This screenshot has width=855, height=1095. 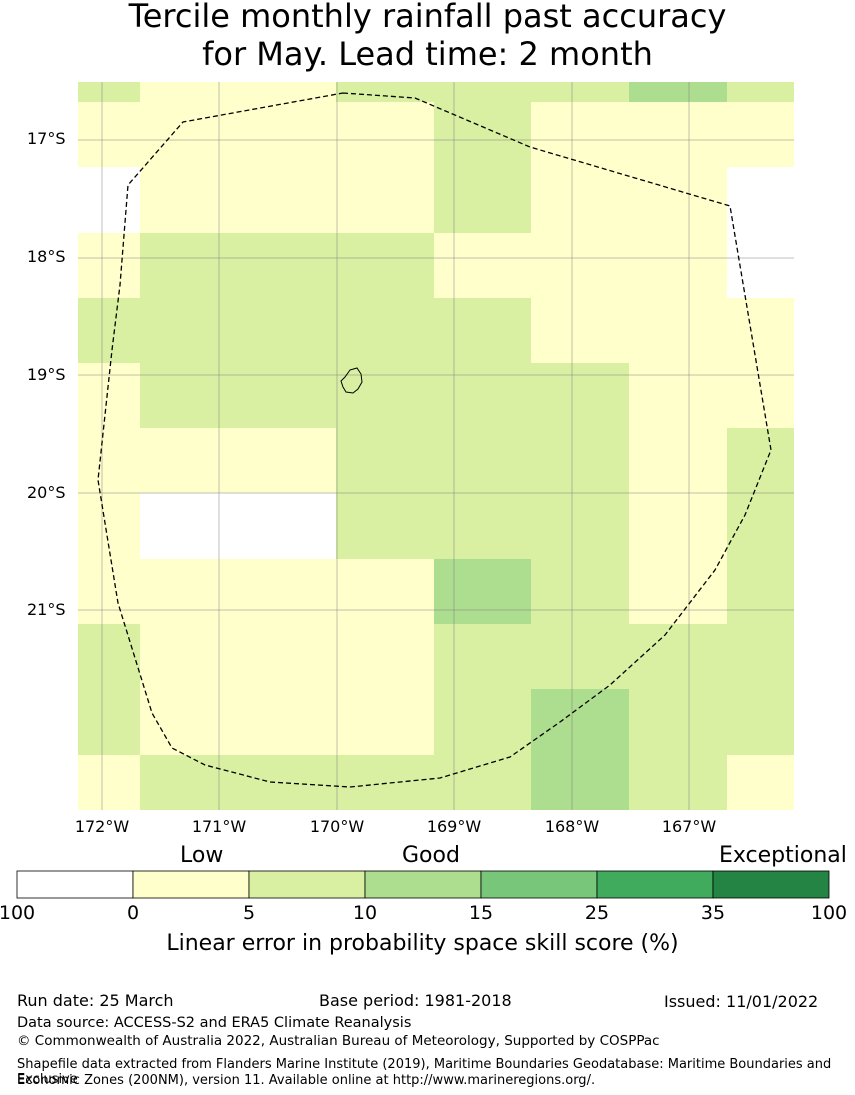 I want to click on lon-label-170w: 170°W, so click(x=337, y=826).